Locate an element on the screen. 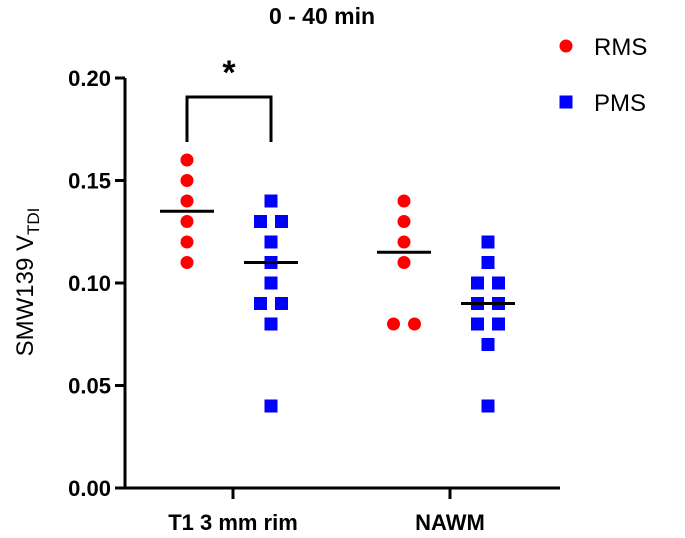  y-axis-label-sub: TDI is located at coordinates (33, 221).